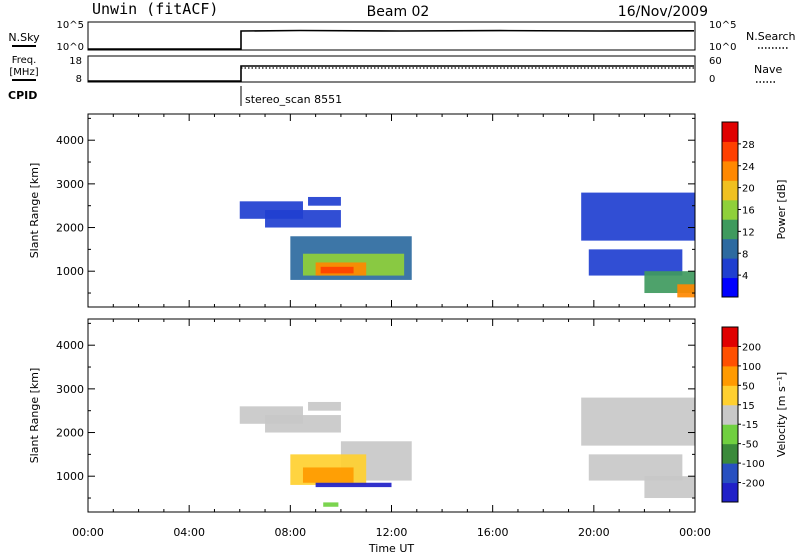  What do you see at coordinates (70, 476) in the screenshot?
I see `velocity-ytick-label-0: 1000` at bounding box center [70, 476].